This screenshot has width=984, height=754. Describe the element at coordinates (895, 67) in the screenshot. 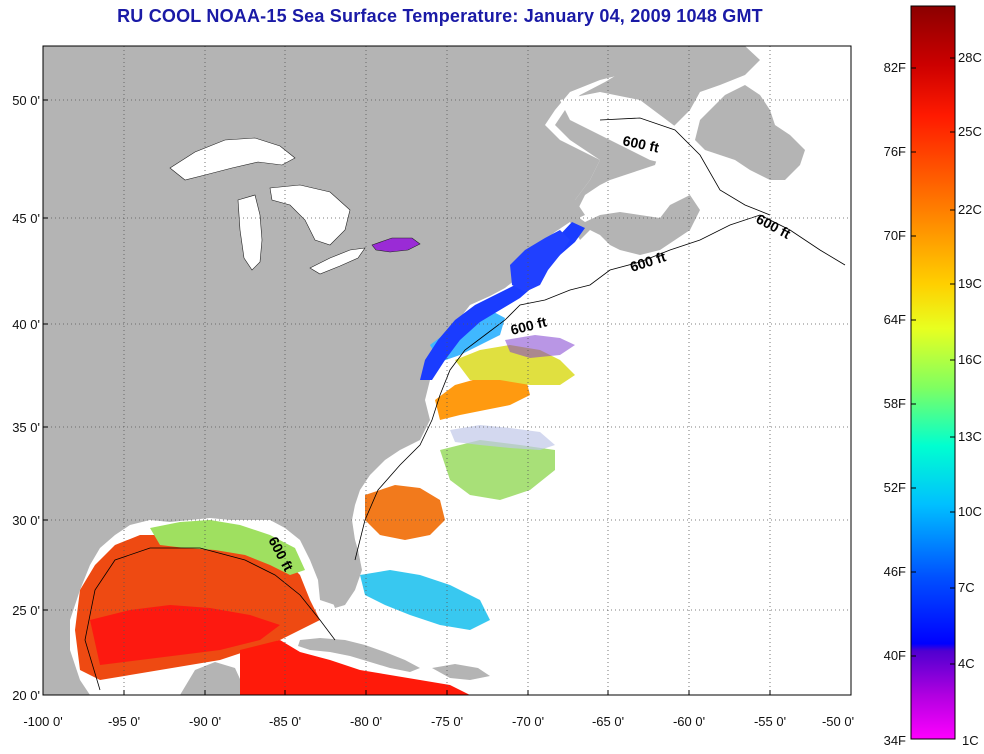

I see `colorbar-f-label: 82F` at that location.